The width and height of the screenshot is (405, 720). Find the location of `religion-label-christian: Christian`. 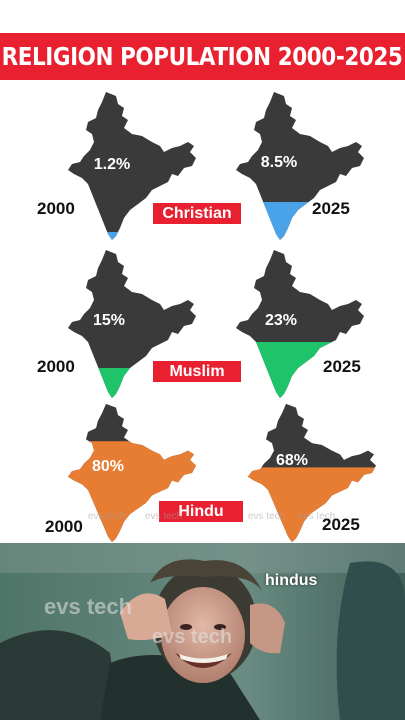

religion-label-christian: Christian is located at coordinates (197, 213).